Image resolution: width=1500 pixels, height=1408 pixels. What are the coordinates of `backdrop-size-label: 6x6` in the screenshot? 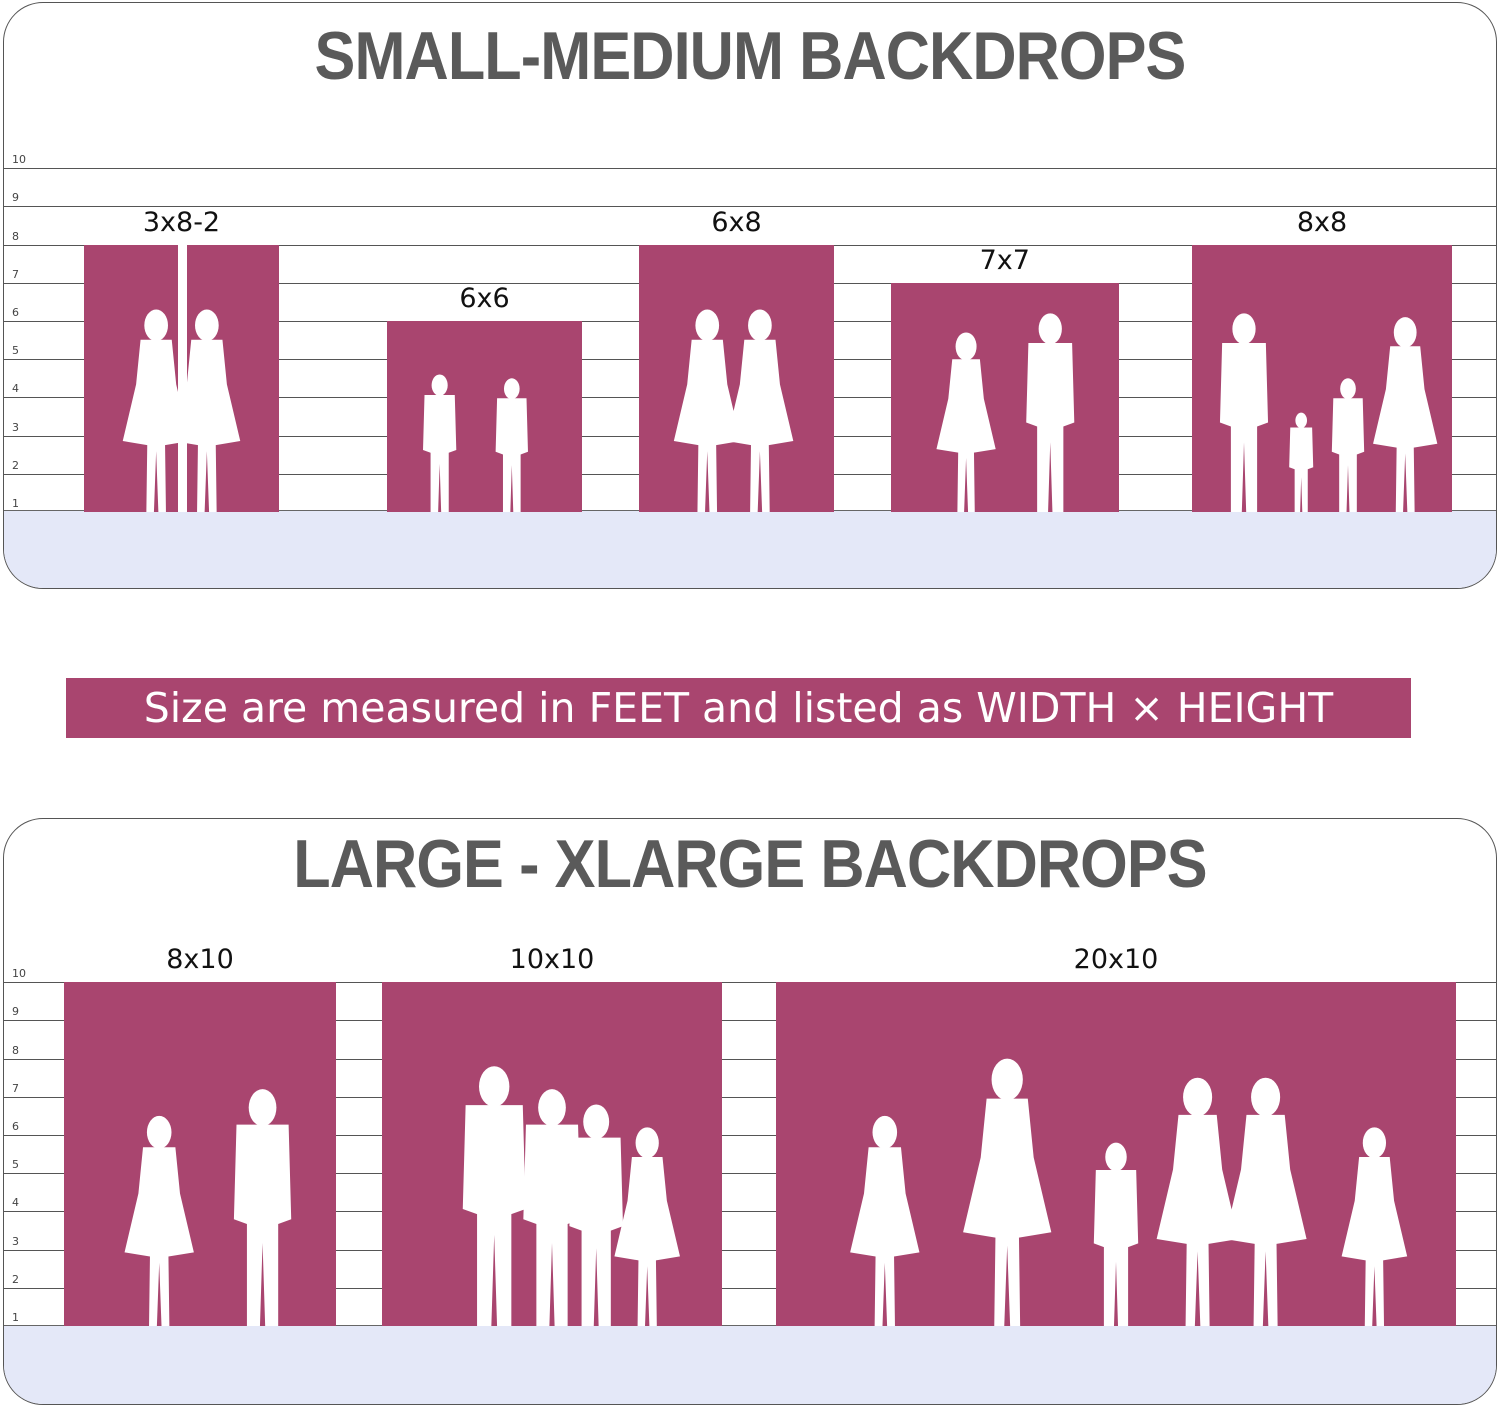 It's located at (484, 298).